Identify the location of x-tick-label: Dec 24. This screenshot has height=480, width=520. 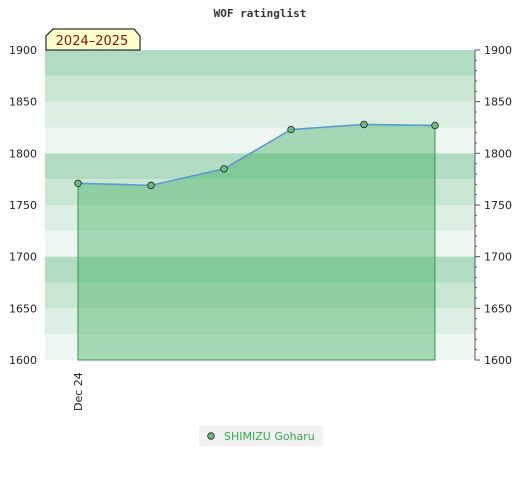
(78, 391).